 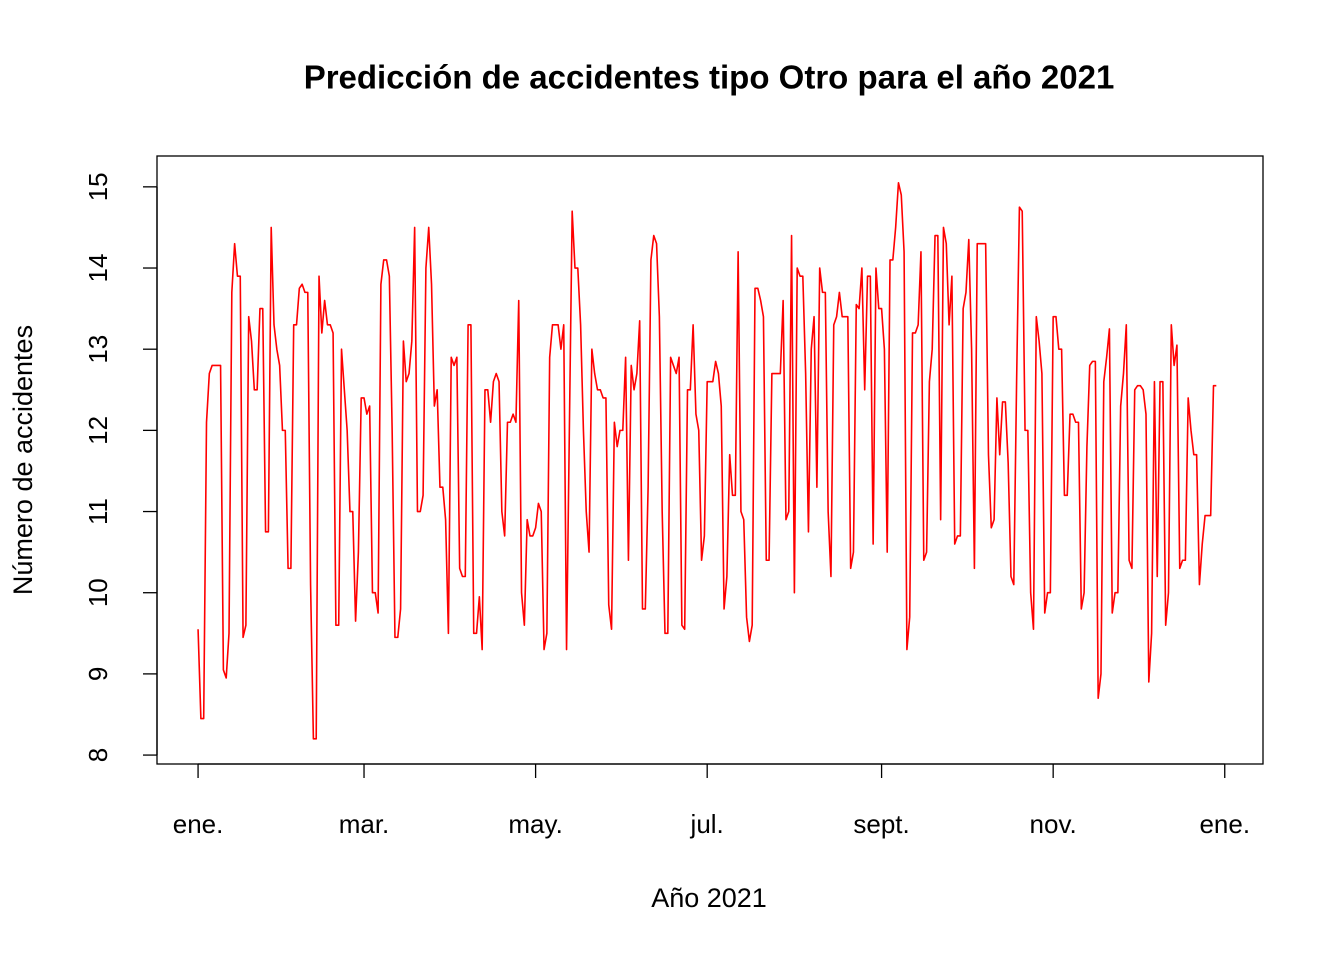 I want to click on y-tick-label: 15, so click(x=98, y=186).